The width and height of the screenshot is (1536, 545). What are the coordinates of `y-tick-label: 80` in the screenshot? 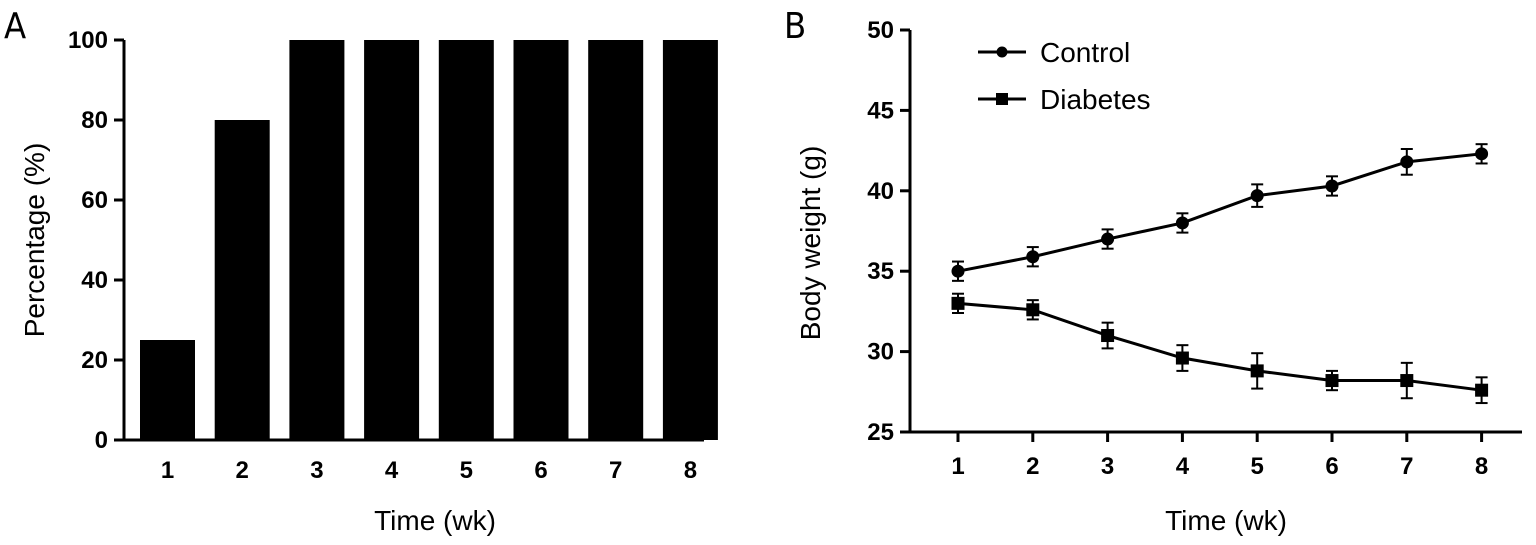 It's located at (94, 120).